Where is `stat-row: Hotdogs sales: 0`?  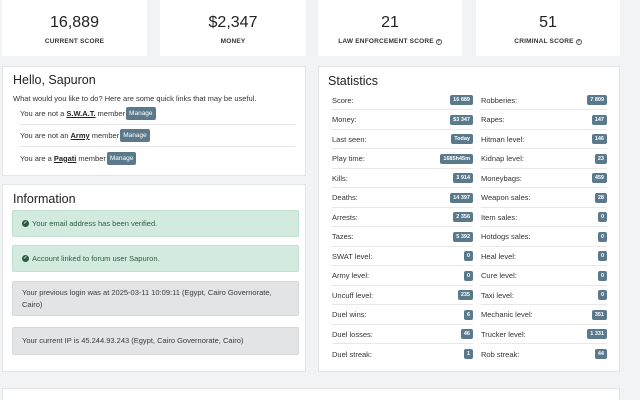 stat-row: Hotdogs sales: 0 is located at coordinates (544, 237).